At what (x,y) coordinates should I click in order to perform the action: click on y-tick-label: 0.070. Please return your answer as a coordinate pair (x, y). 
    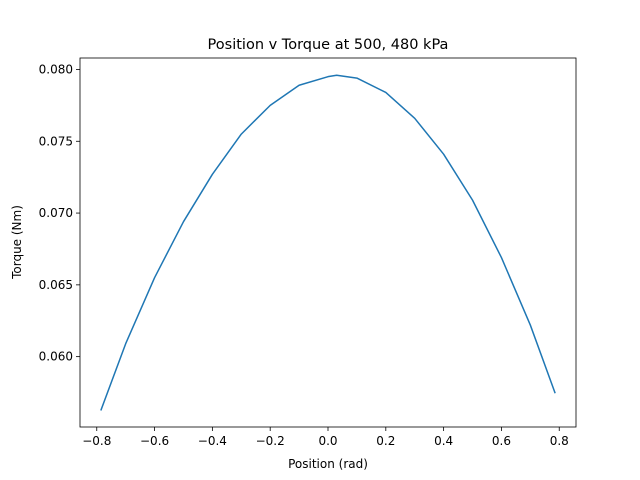
    Looking at the image, I should click on (56, 213).